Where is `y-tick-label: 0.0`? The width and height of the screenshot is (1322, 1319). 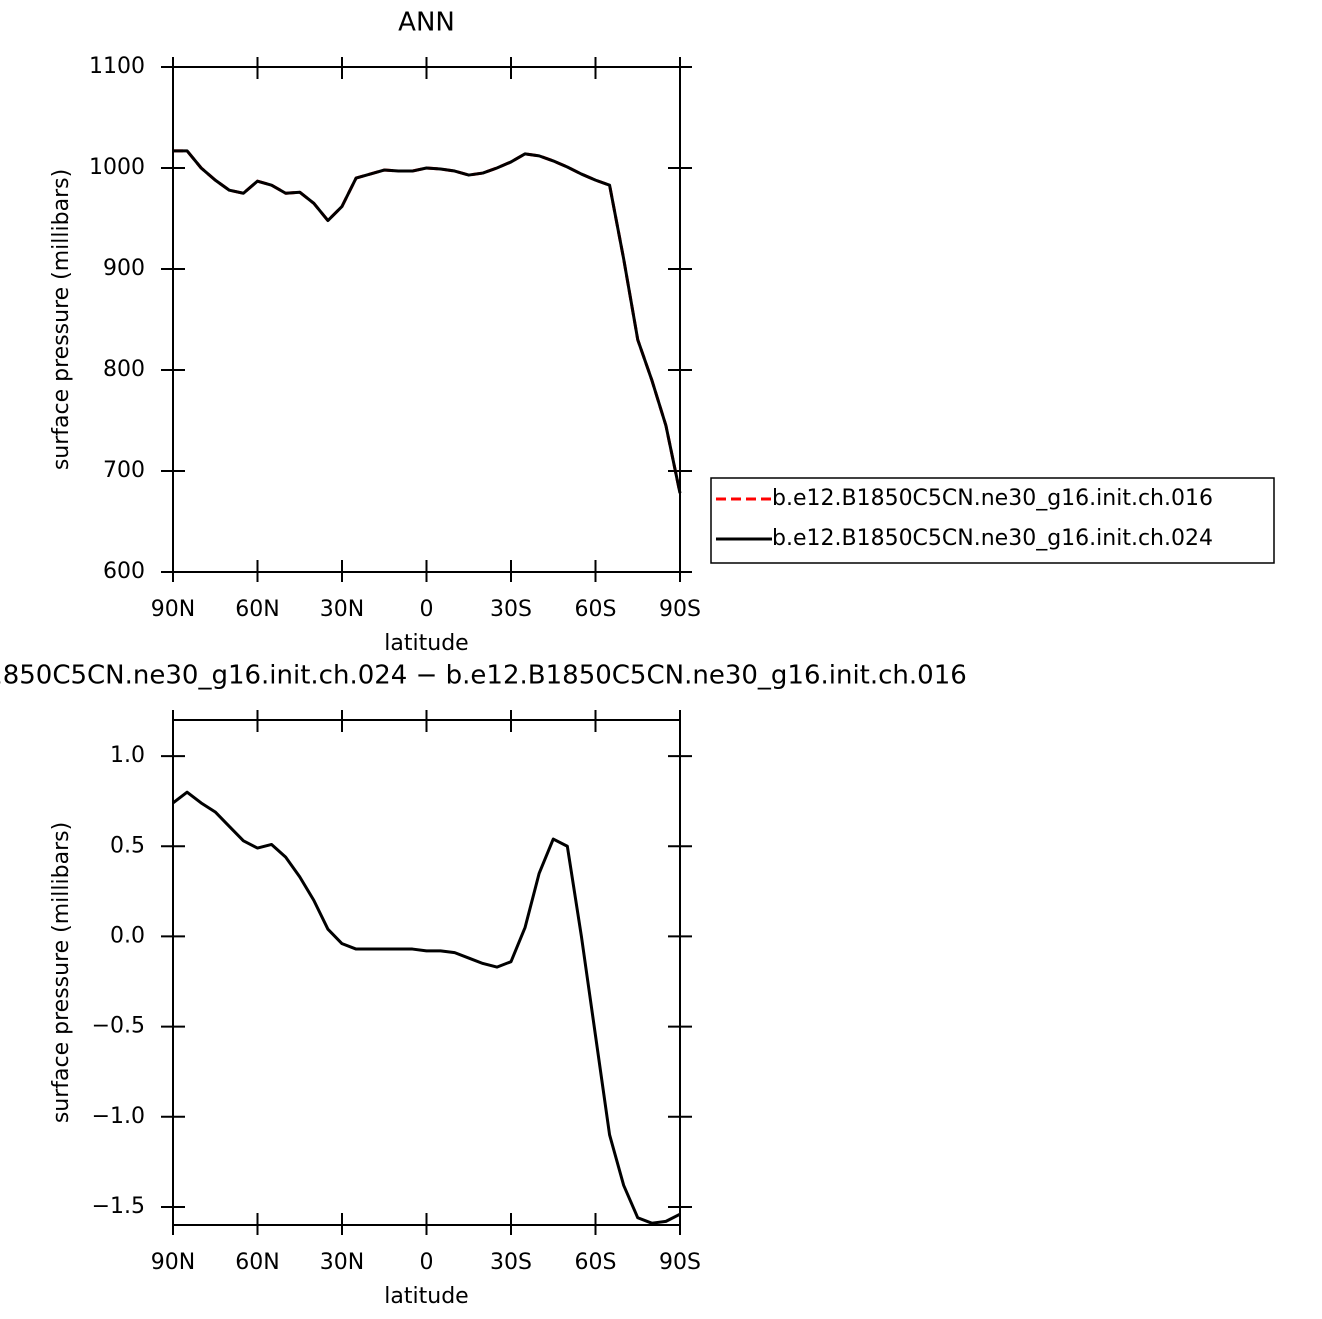
y-tick-label: 0.0 is located at coordinates (127, 935).